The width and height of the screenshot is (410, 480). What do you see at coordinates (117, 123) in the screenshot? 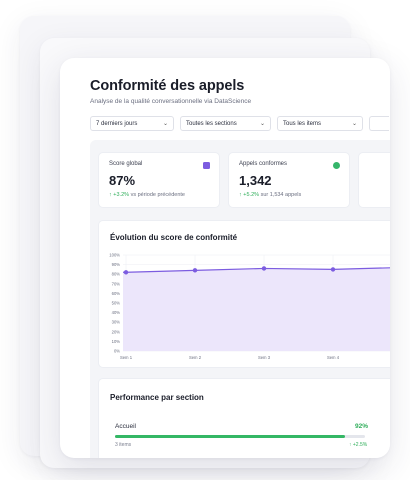
I see `period-select-value: 7 derniers jours` at bounding box center [117, 123].